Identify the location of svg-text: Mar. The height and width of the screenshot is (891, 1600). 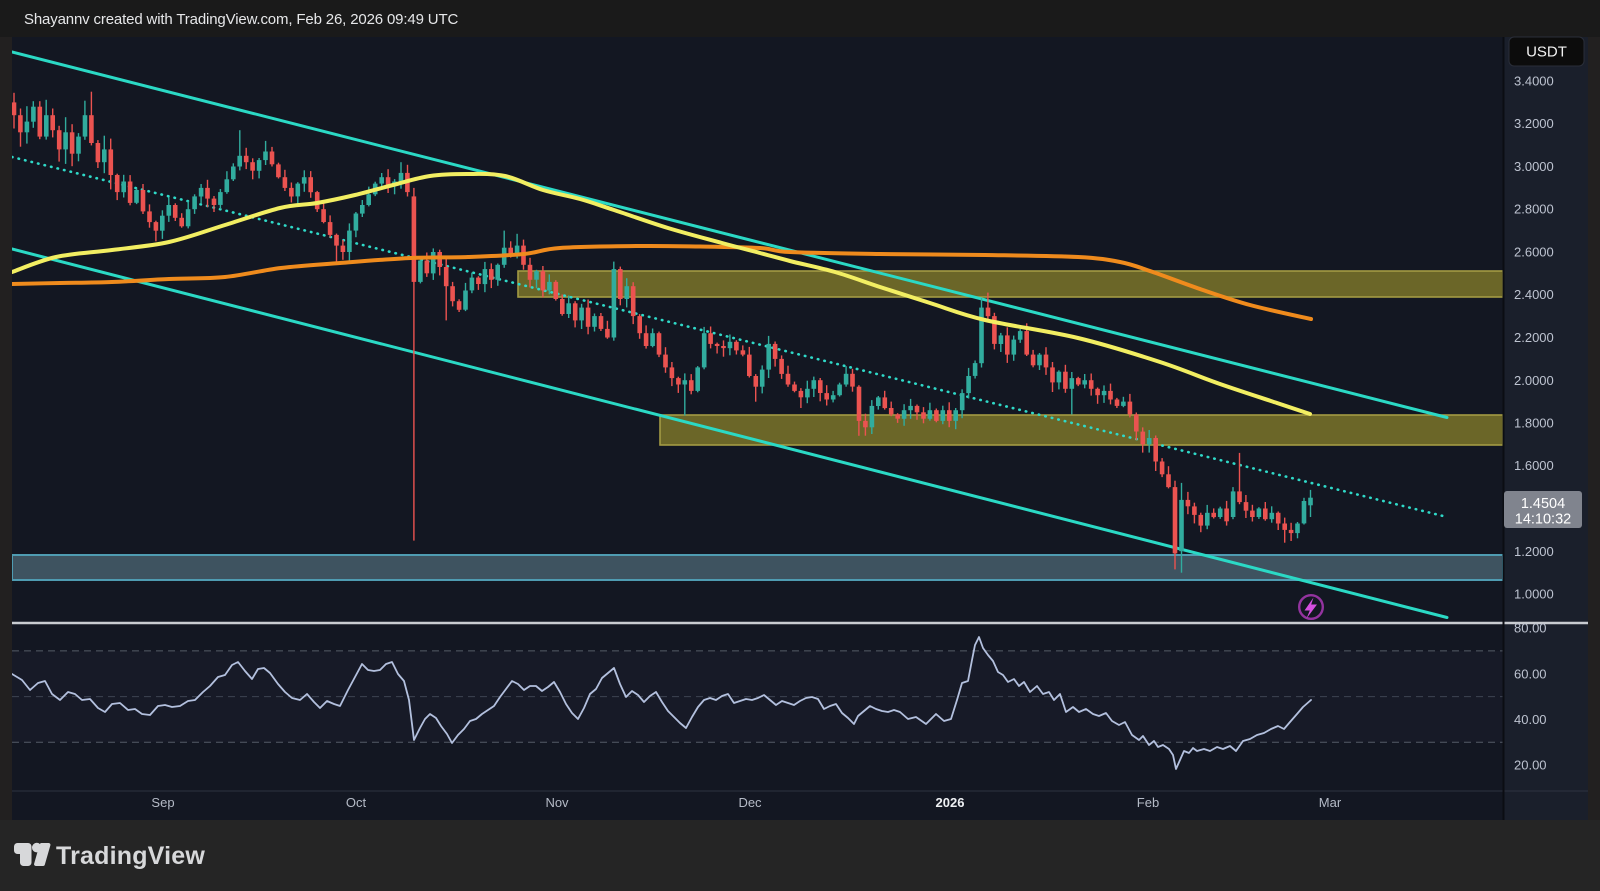
(1330, 802).